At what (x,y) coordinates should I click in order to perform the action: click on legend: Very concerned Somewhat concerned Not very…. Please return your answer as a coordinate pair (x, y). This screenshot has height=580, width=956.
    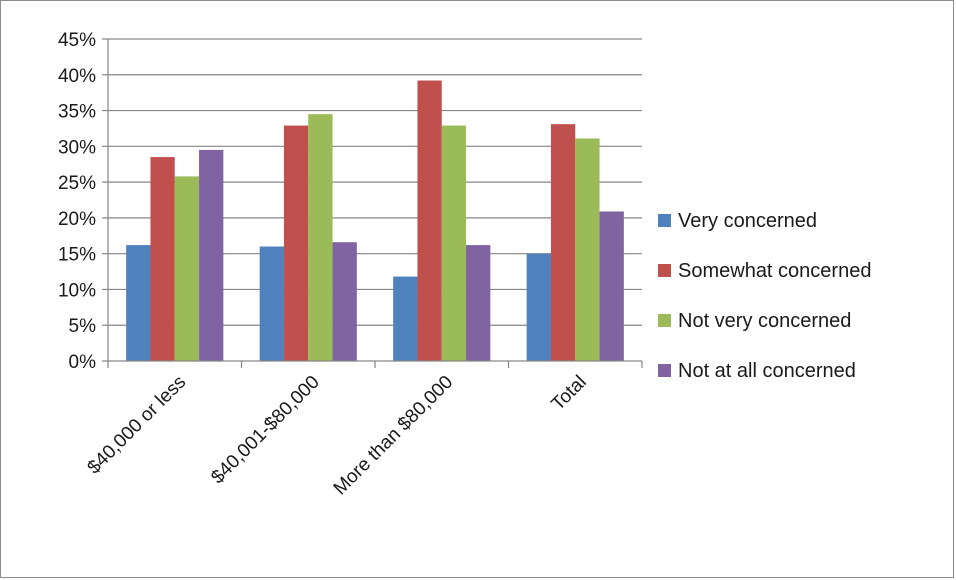
    Looking at the image, I should click on (764, 296).